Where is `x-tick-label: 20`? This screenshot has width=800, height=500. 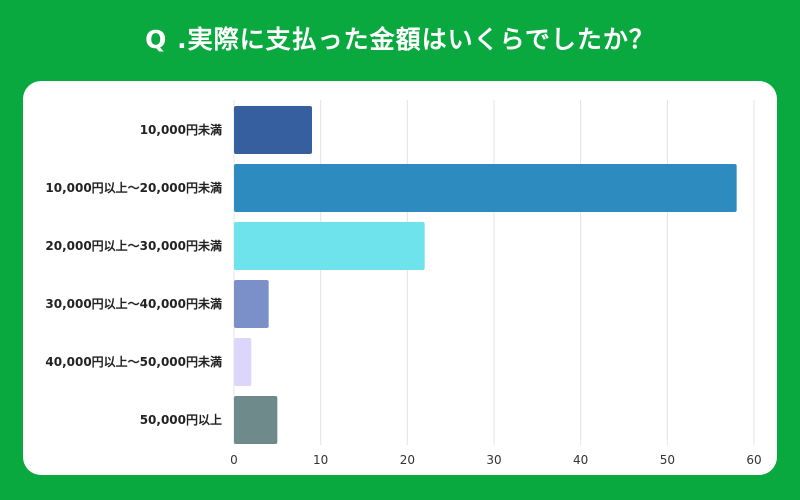
x-tick-label: 20 is located at coordinates (407, 460).